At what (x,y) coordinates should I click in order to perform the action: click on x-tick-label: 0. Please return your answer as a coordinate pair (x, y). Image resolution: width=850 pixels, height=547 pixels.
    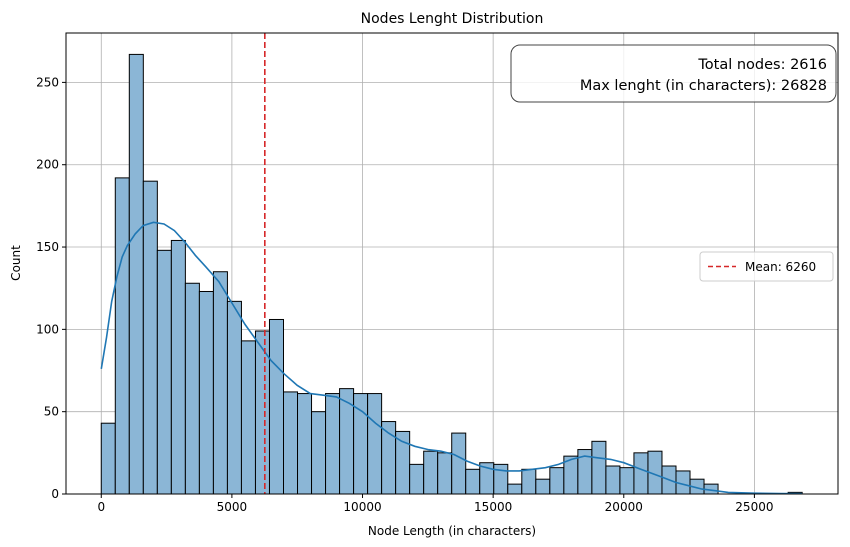
    Looking at the image, I should click on (101, 507).